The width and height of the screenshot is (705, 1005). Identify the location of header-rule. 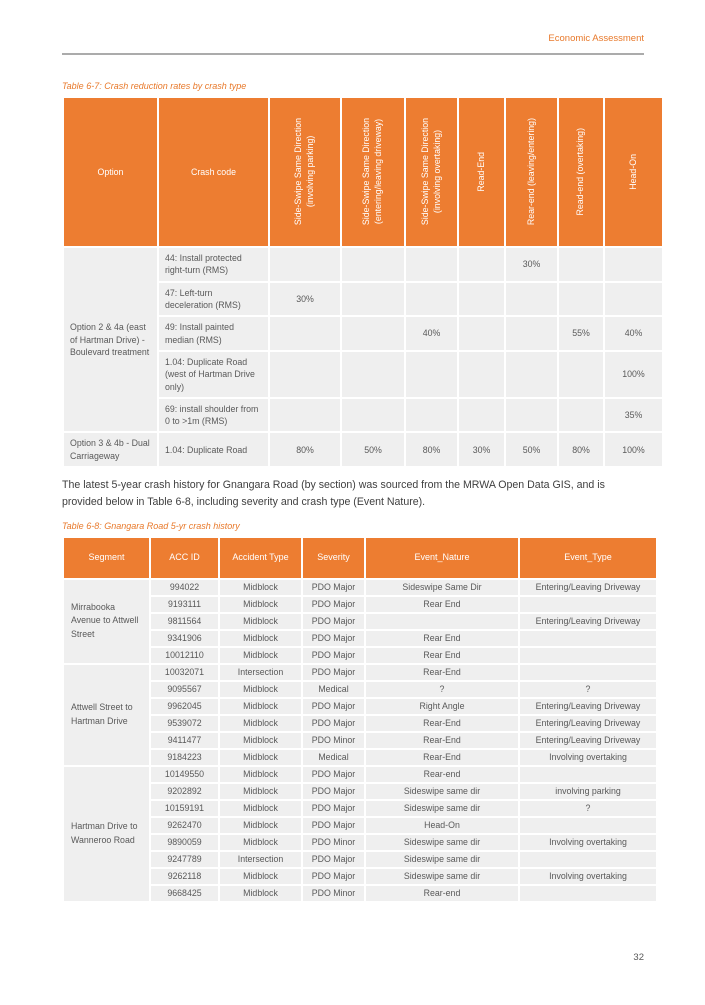
(353, 54).